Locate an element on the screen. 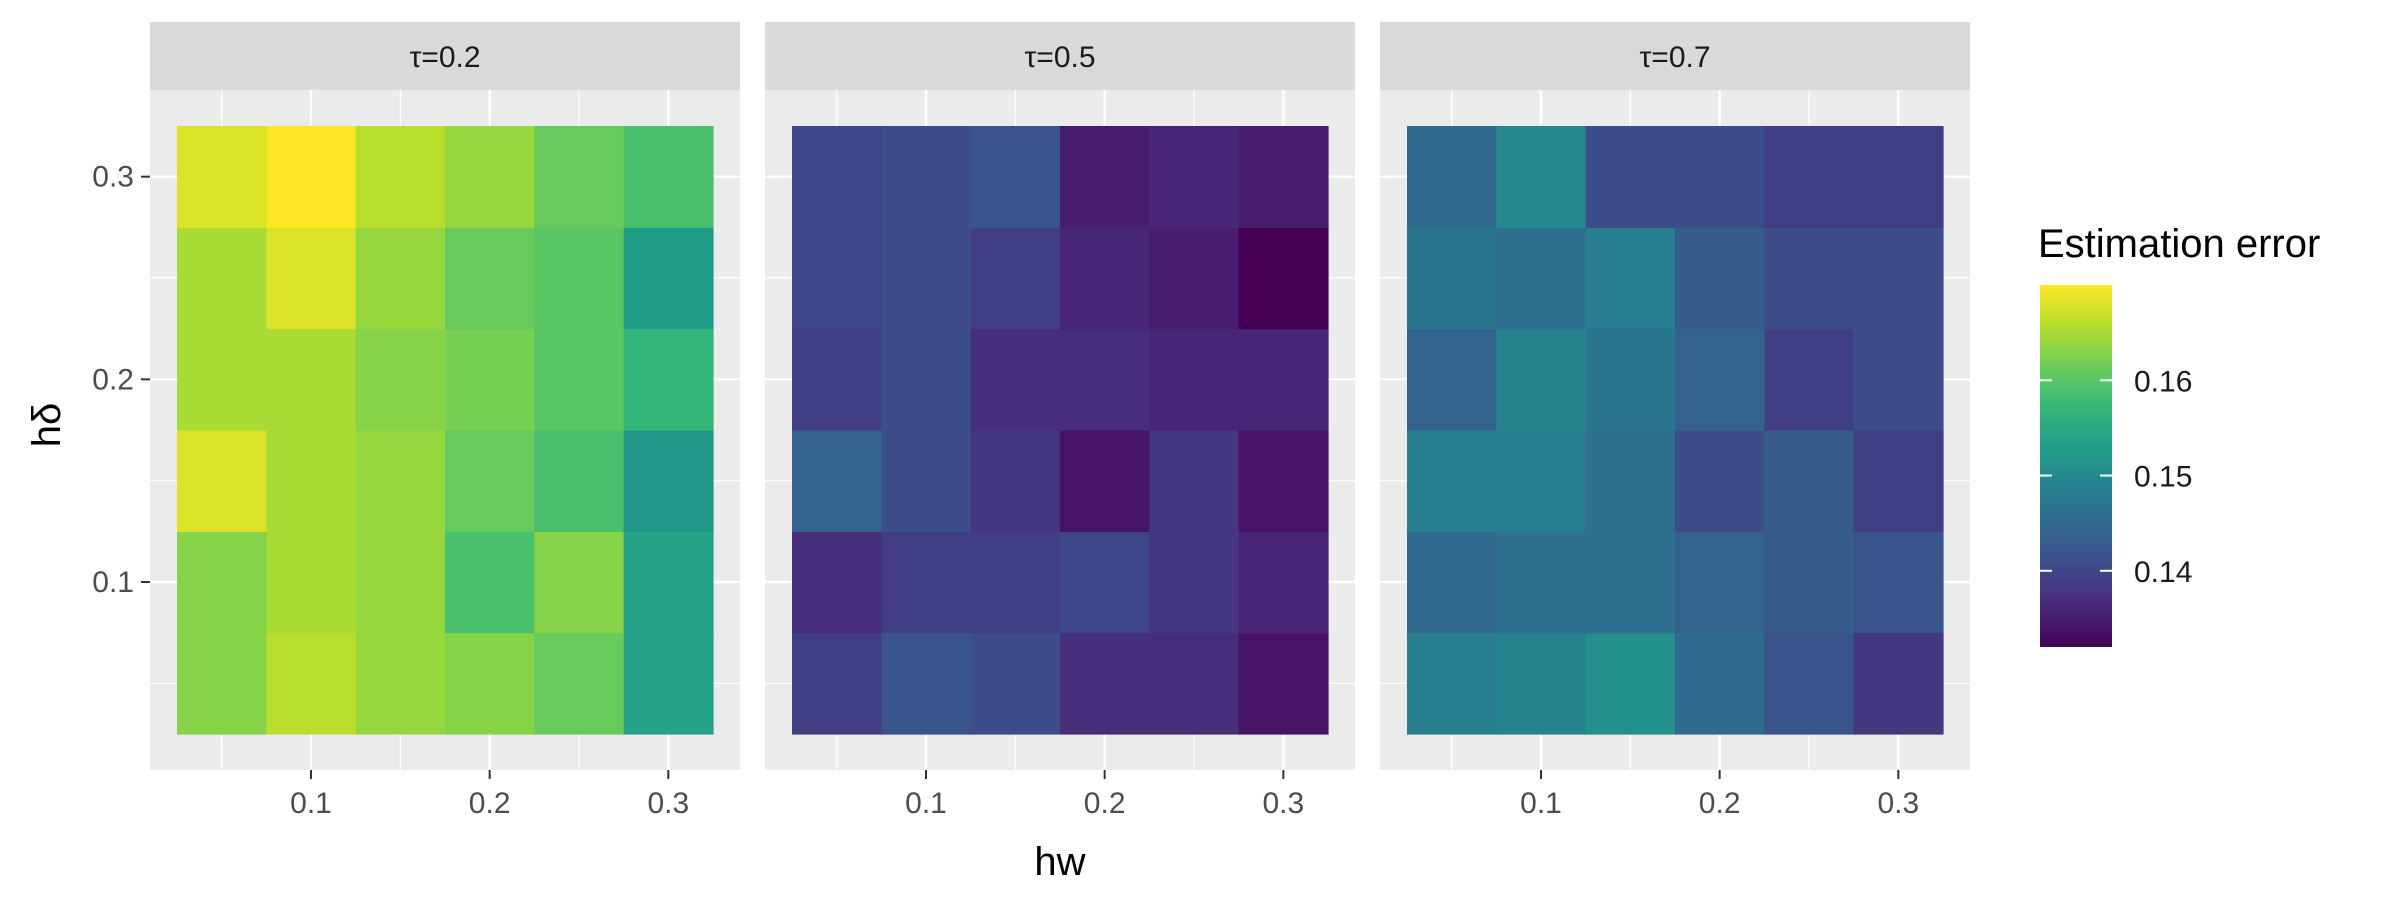 The width and height of the screenshot is (2400, 900). y-tick-label: 0.2 is located at coordinates (113, 379).